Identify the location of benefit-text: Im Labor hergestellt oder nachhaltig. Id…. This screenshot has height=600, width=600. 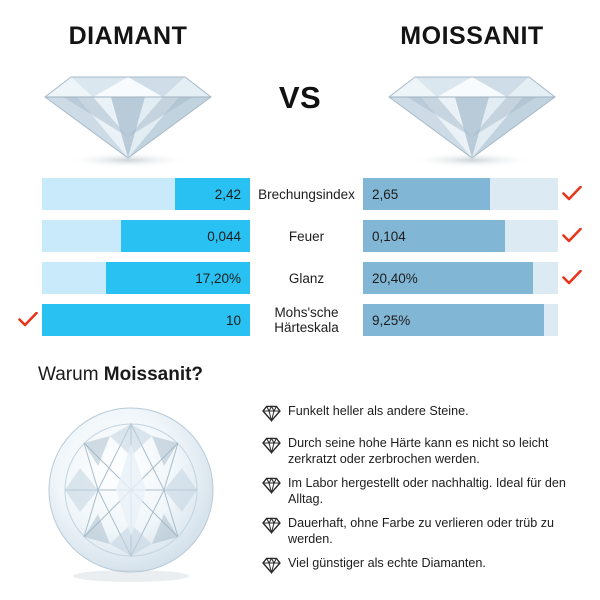
(427, 491).